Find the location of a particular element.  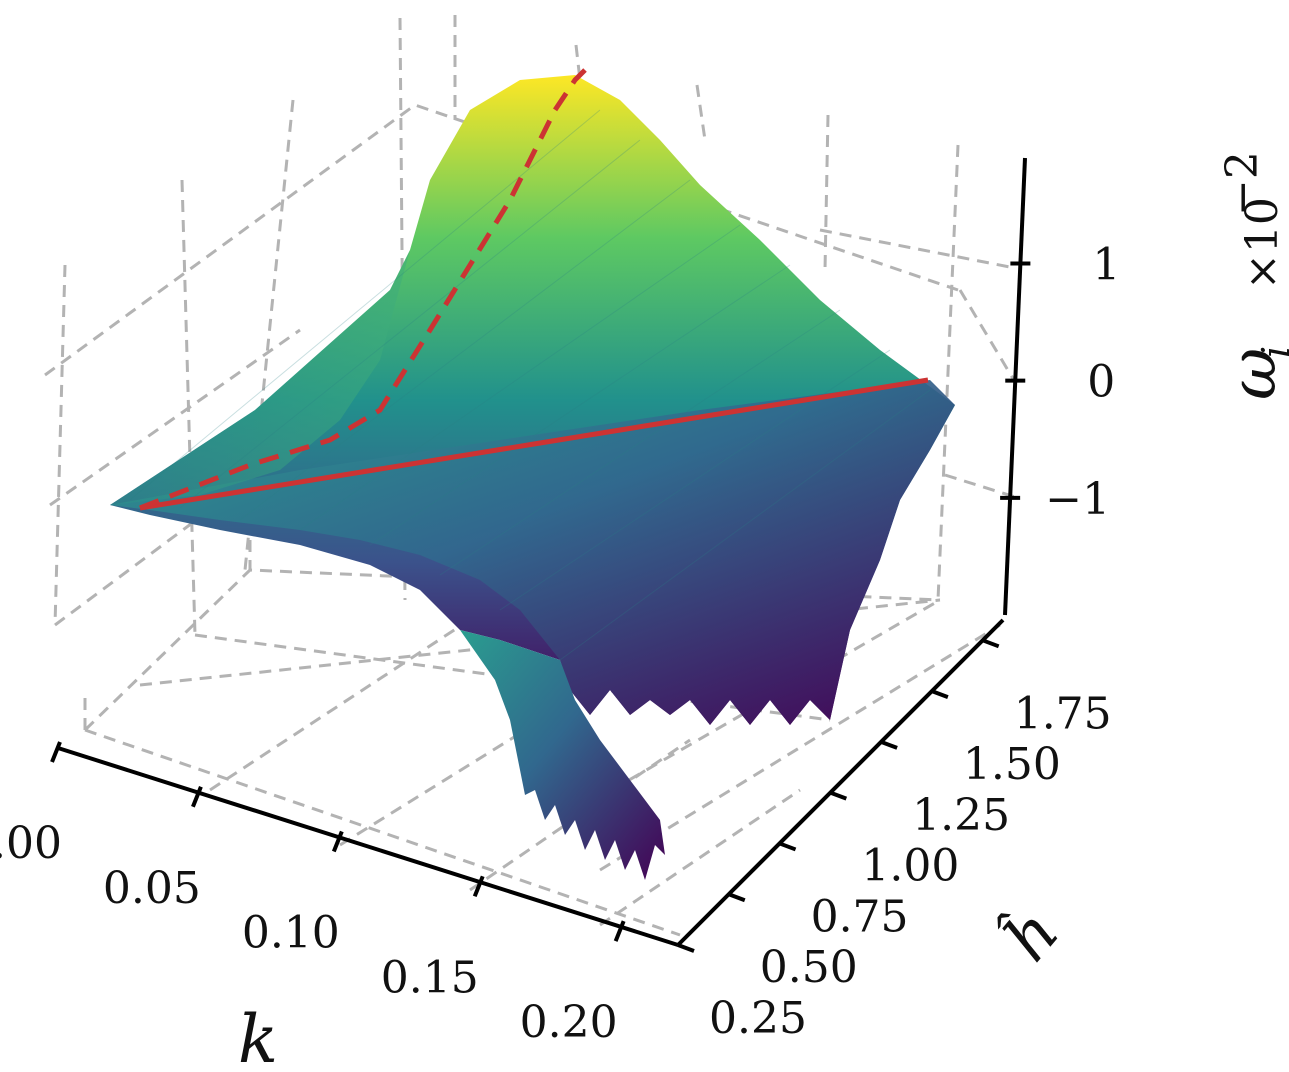

h-axis-label: ĥ is located at coordinates (1032, 936).